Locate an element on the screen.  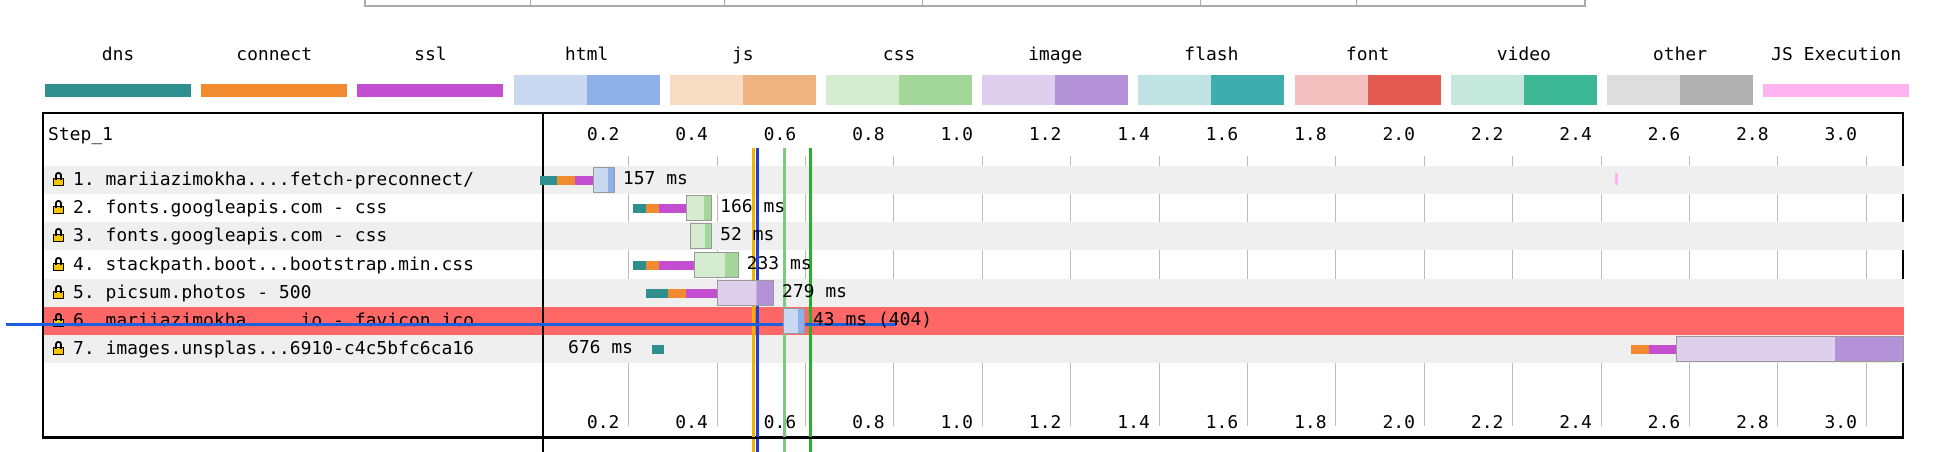
scale-top-11: 2.4 is located at coordinates (1575, 134).